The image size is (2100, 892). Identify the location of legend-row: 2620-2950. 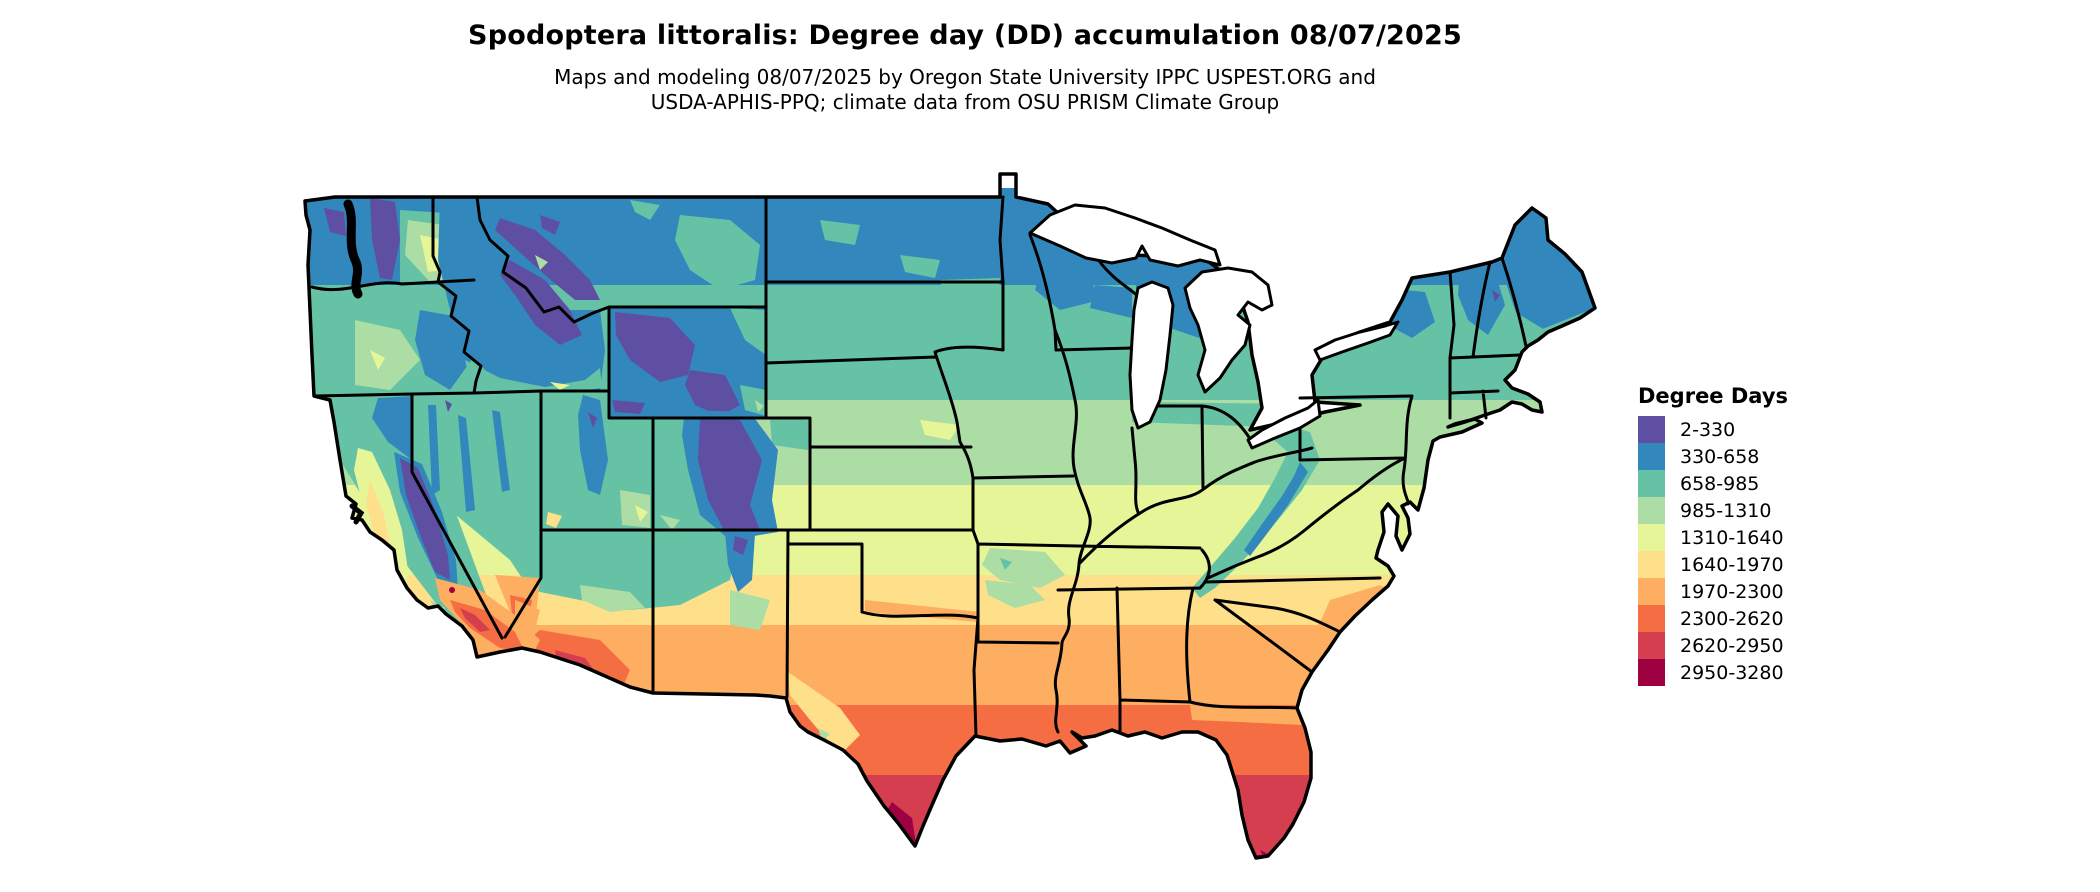
(1713, 645).